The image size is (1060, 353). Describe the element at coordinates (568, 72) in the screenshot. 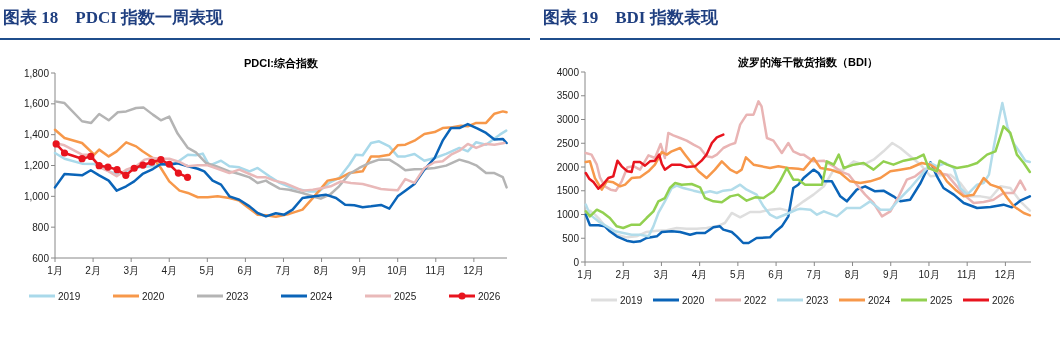

I see `y-tick-label: 4000` at that location.